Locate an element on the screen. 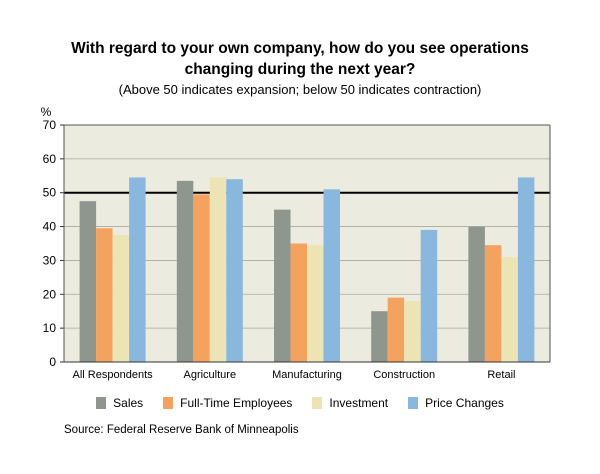  bar-investment-retail is located at coordinates (509, 309).